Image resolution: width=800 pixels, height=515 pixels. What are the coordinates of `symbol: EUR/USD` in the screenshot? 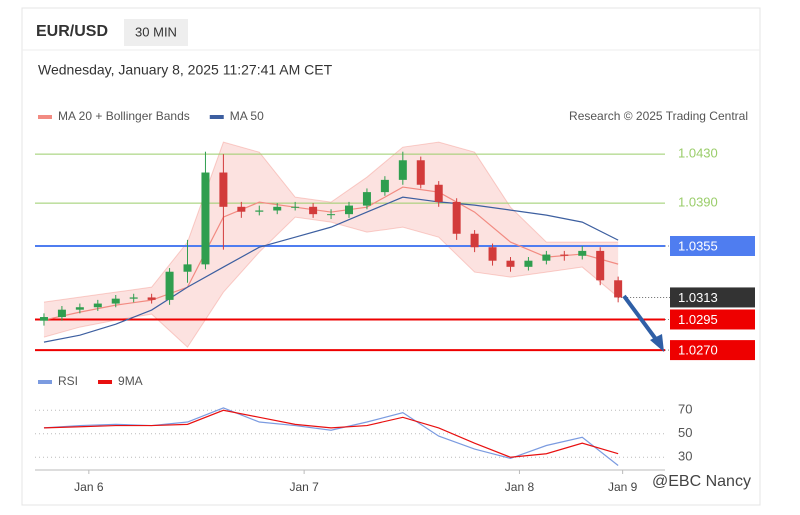 It's located at (72, 31).